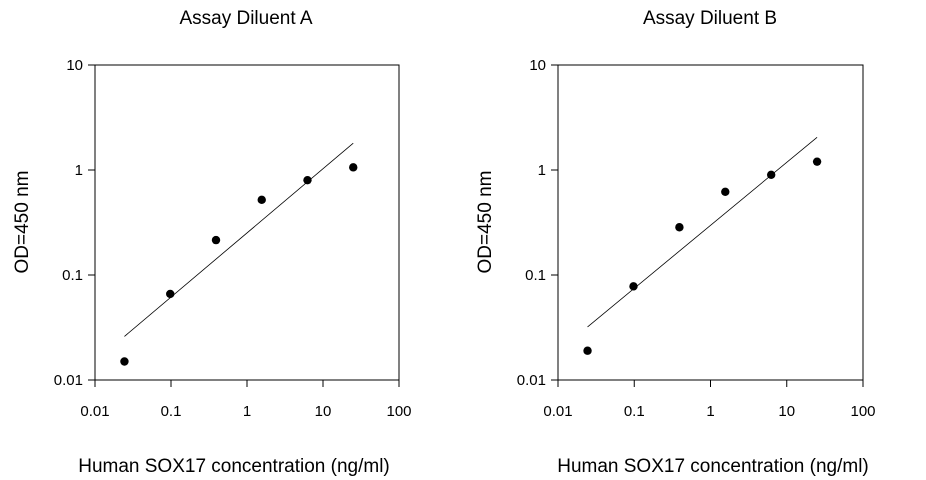  I want to click on chart-a-y-tick-label: 0.01, so click(68, 380).